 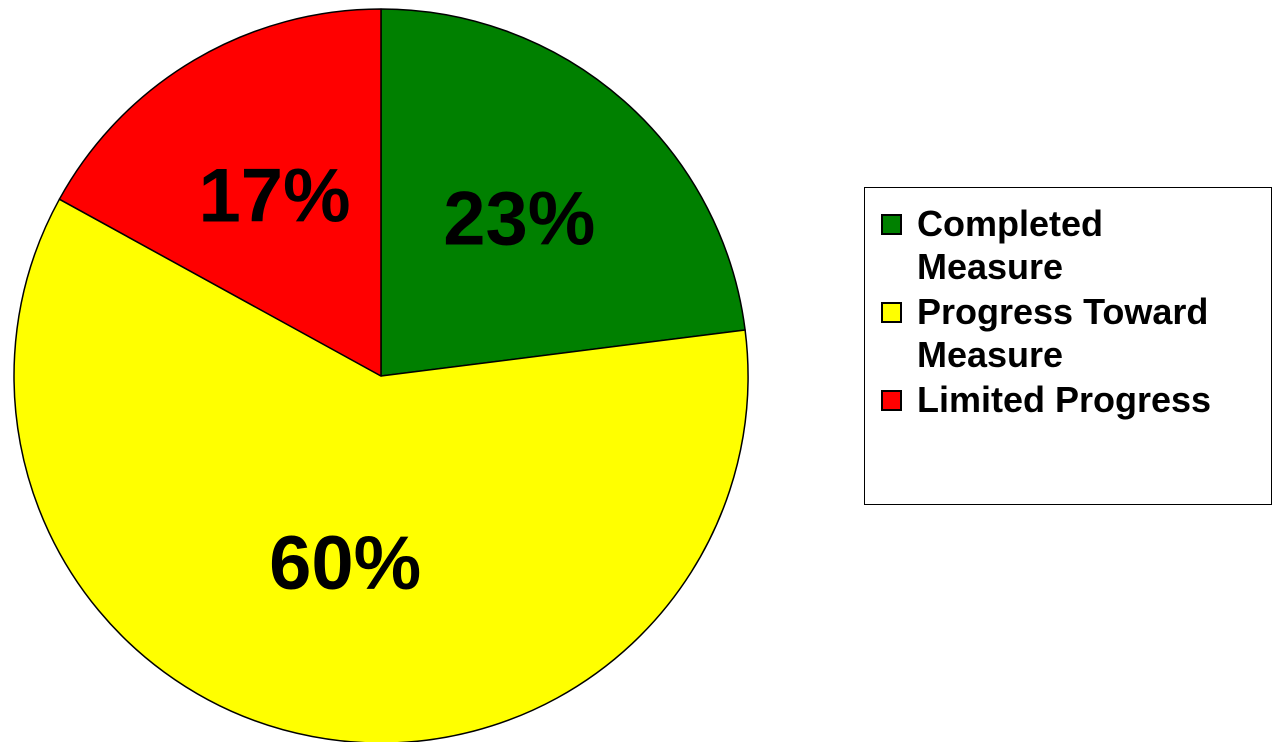 I want to click on data-label-limited: 17%, so click(x=274, y=195).